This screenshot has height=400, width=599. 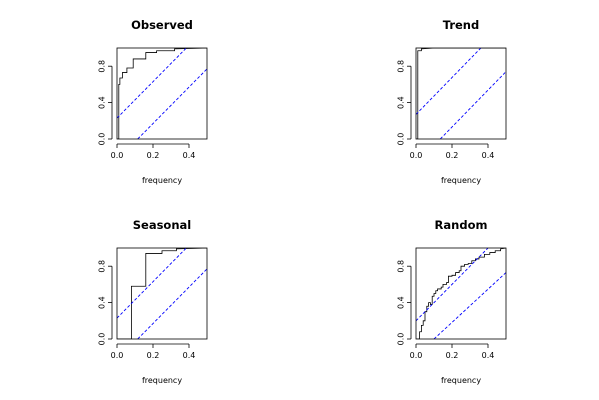 What do you see at coordinates (162, 25) in the screenshot?
I see `panel-title: Observed` at bounding box center [162, 25].